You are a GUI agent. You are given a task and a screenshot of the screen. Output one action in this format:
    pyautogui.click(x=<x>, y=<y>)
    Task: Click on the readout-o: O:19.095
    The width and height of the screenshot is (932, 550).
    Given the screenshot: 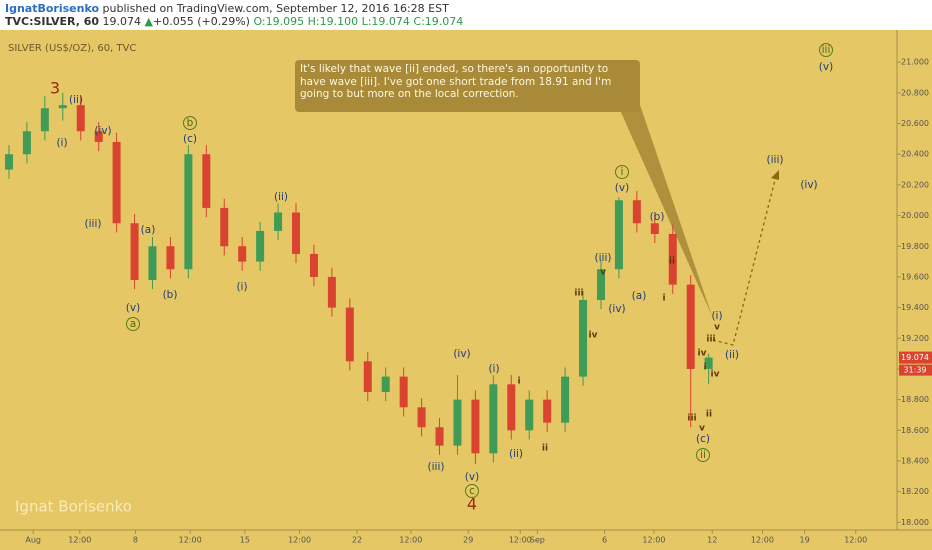 What is the action you would take?
    pyautogui.click(x=278, y=21)
    